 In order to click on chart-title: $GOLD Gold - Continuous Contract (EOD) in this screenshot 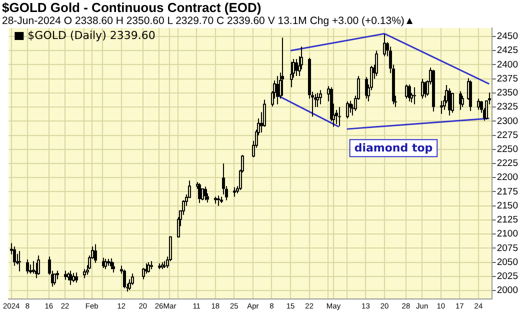, I will do `click(132, 7)`.